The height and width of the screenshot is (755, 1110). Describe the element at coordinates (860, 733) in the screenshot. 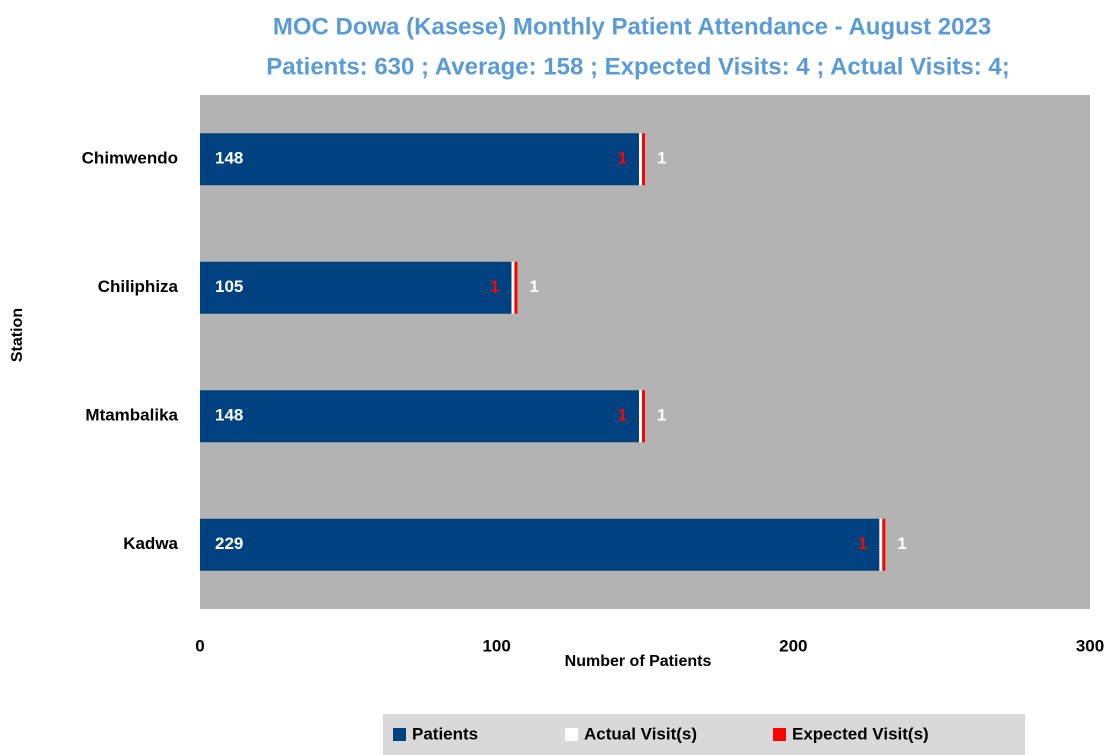

I see `legend-label: Expected Visit(s)` at that location.